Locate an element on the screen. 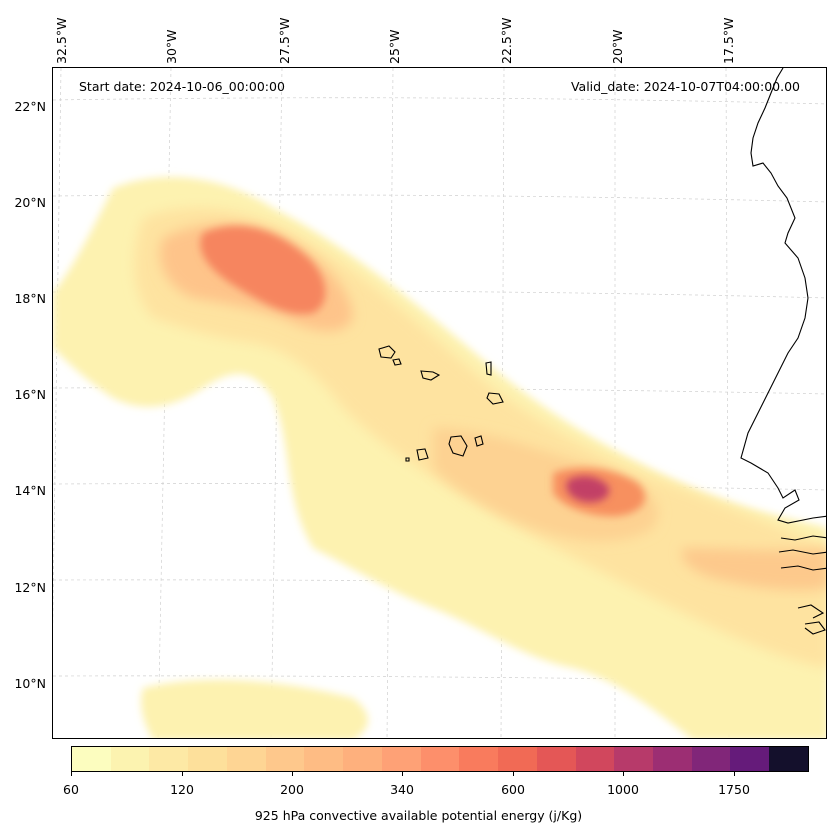 This screenshot has height=836, width=837. colorbar-tick-340: 340 is located at coordinates (402, 789).